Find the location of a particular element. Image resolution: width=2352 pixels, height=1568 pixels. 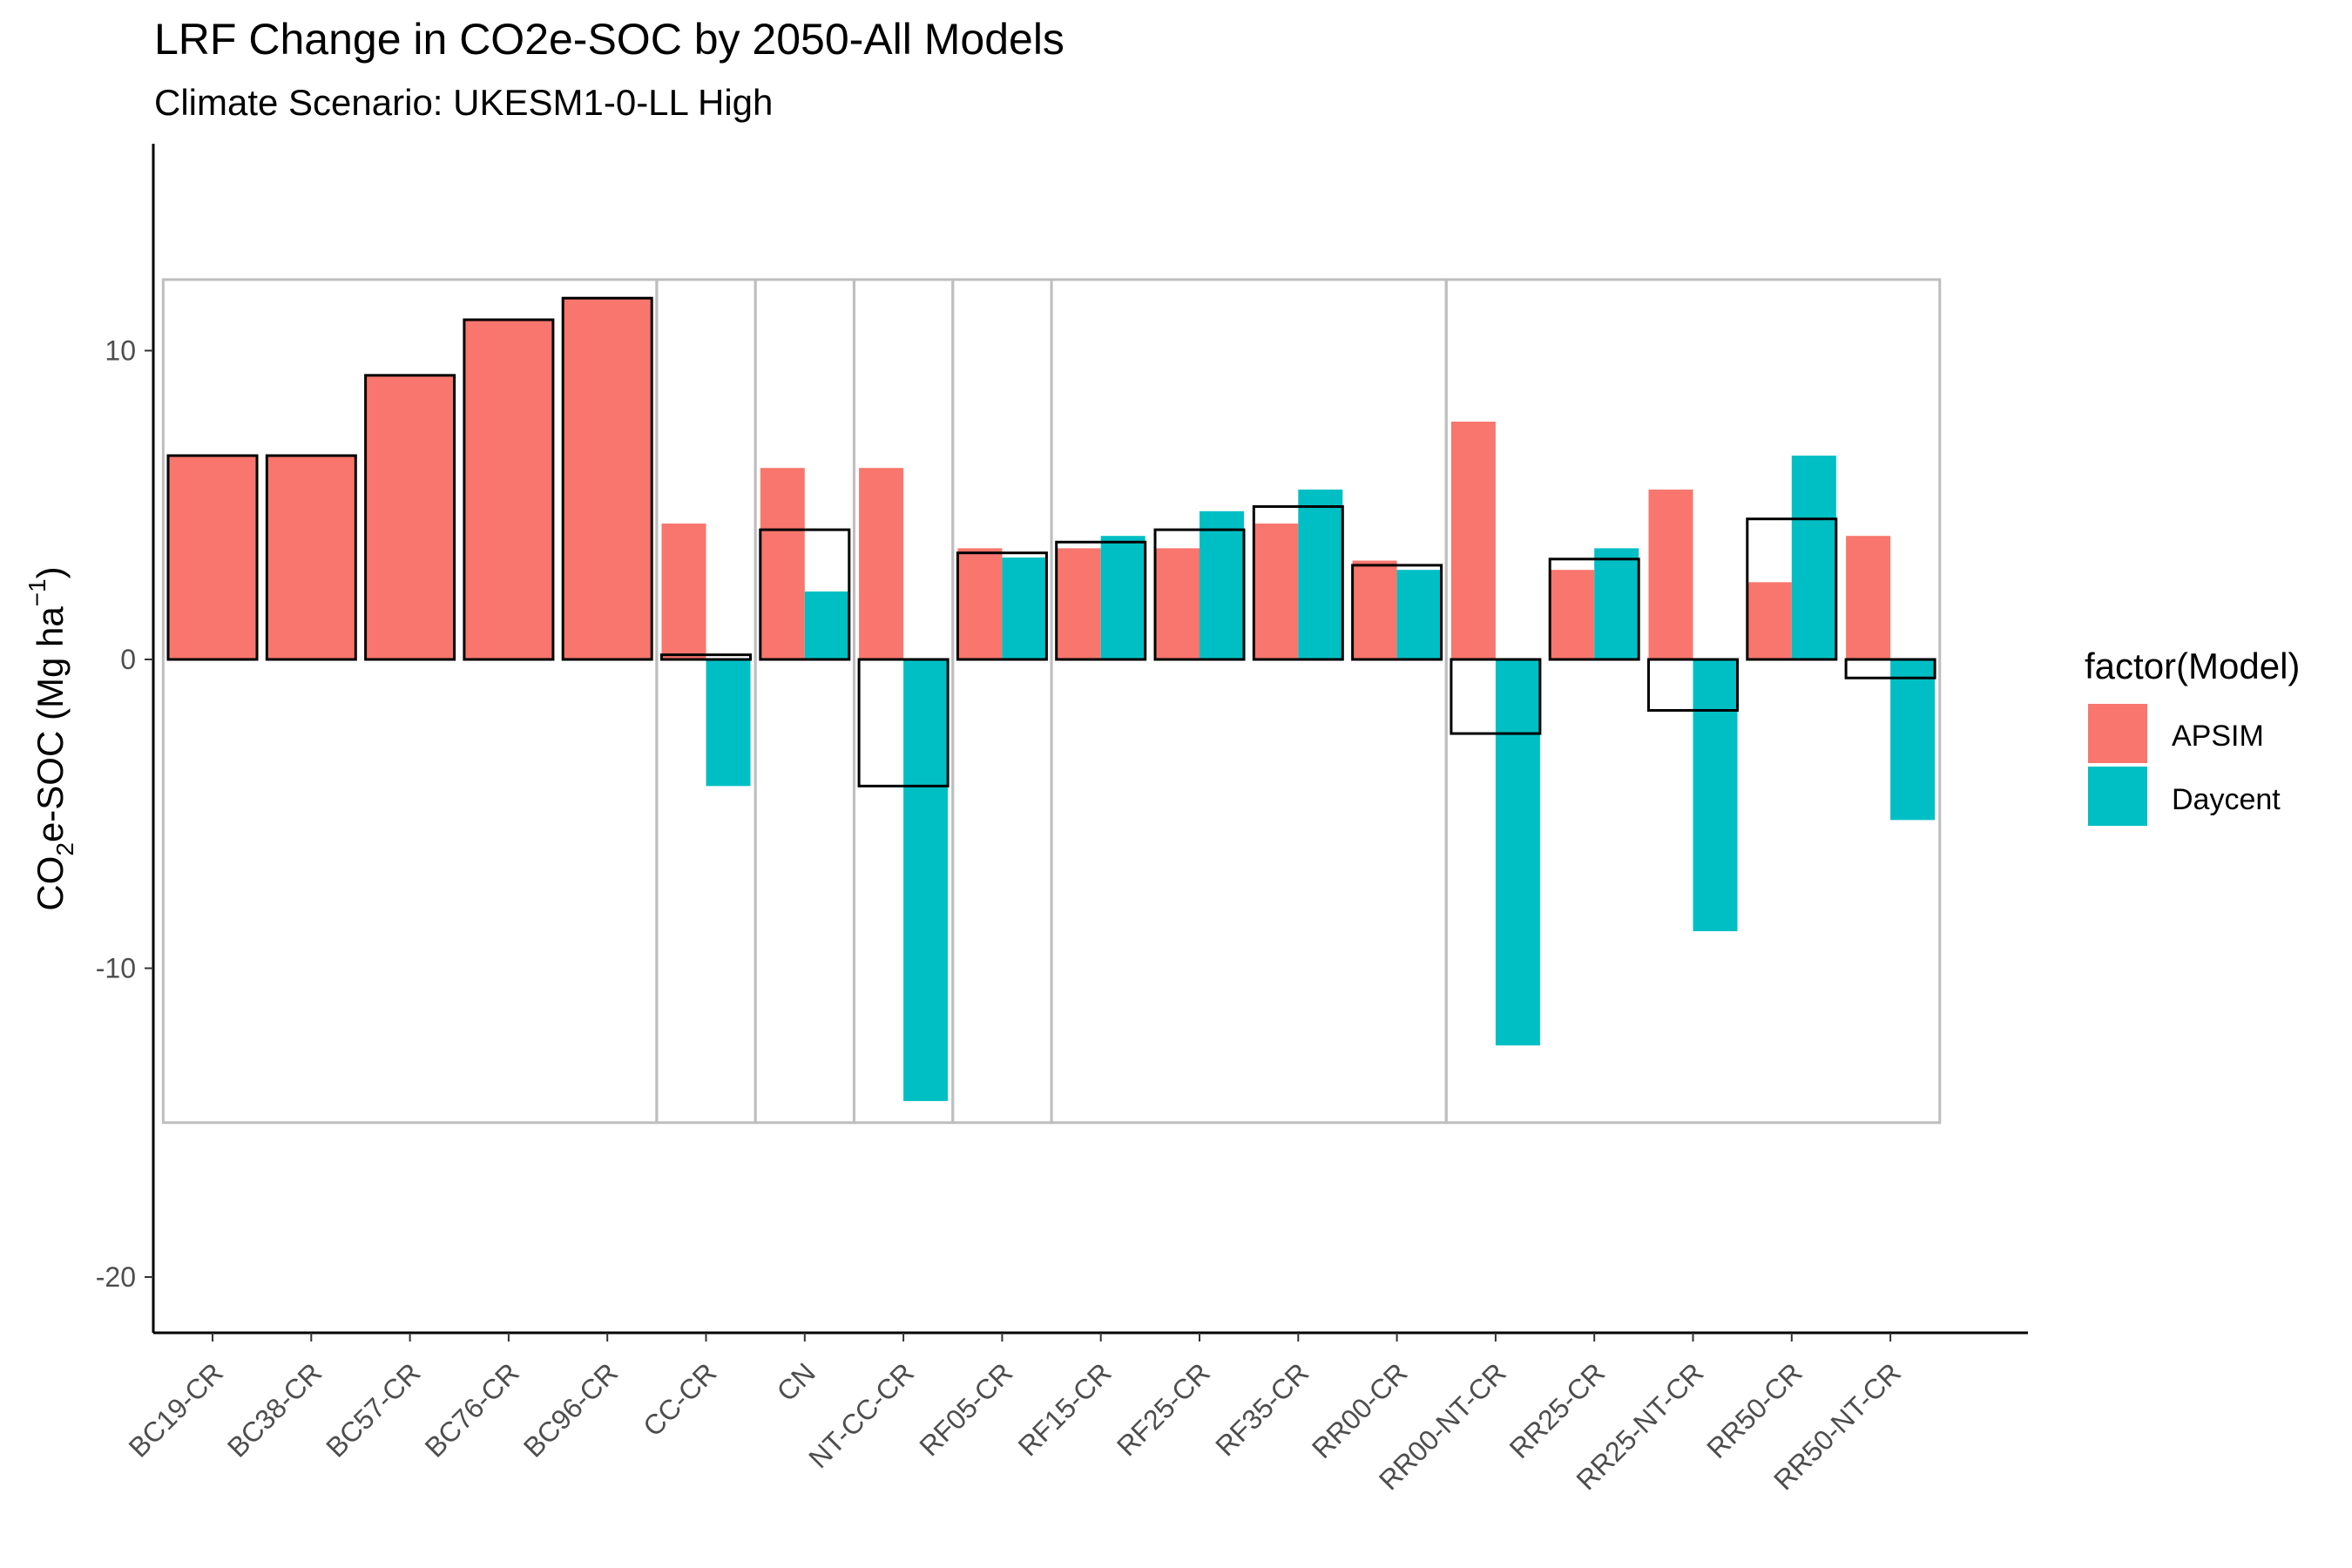

y-axis-title-rest: e-SOC (Mg ha is located at coordinates (50, 724).